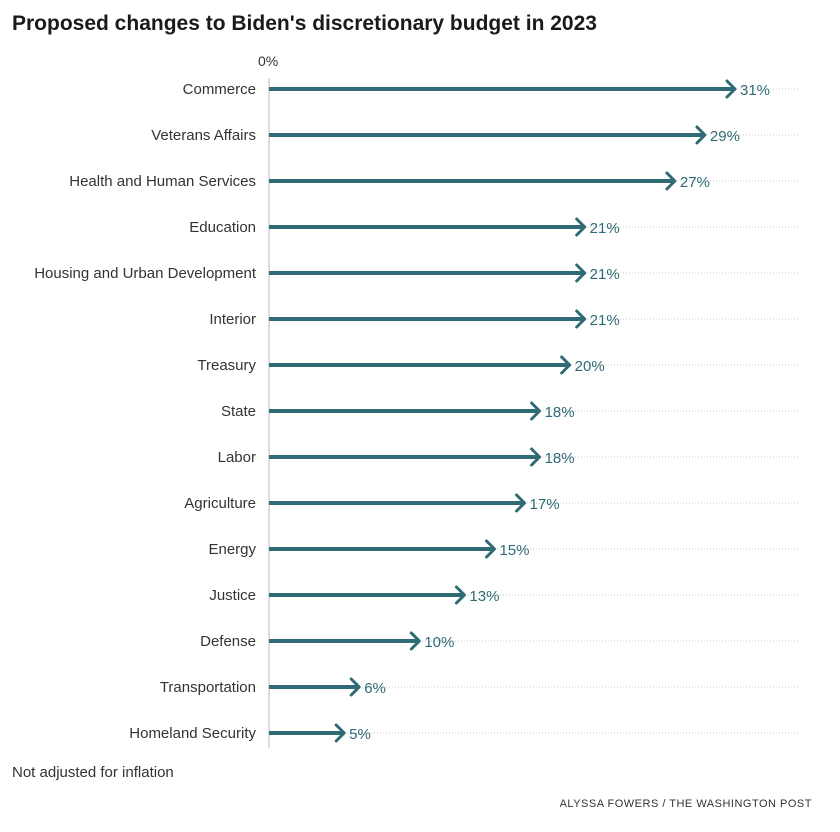 This screenshot has width=840, height=832. I want to click on value-label: 5%, so click(360, 734).